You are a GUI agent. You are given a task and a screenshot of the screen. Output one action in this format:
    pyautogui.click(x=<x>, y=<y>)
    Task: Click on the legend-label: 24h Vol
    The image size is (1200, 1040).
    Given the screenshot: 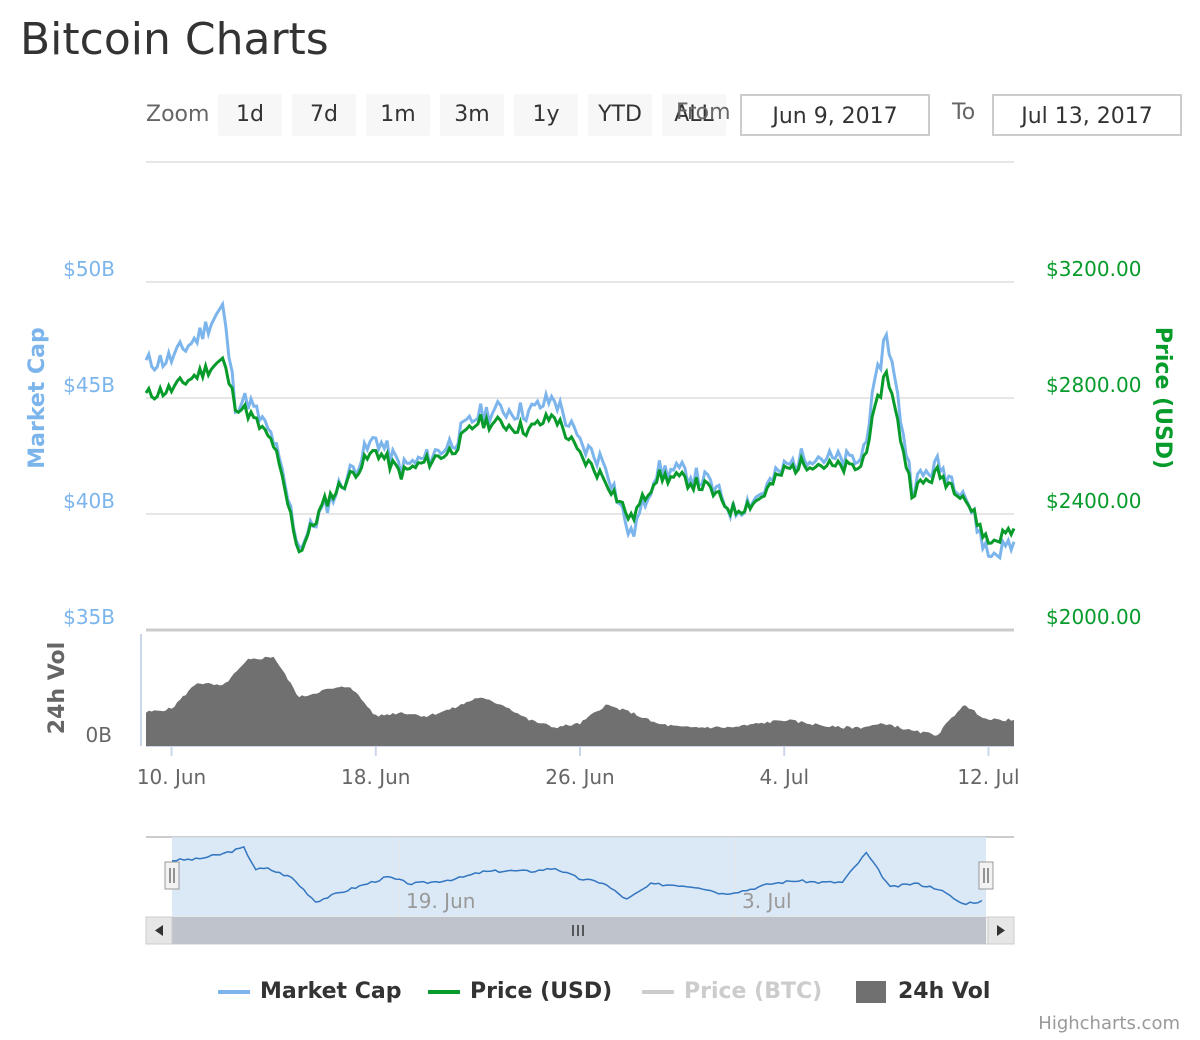 What is the action you would take?
    pyautogui.click(x=944, y=991)
    